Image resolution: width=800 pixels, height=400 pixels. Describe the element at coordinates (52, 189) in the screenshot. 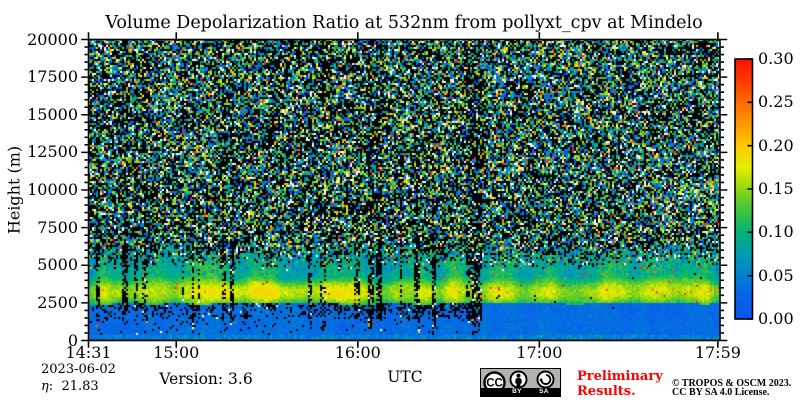

I see `y-tick-label: 10000` at that location.